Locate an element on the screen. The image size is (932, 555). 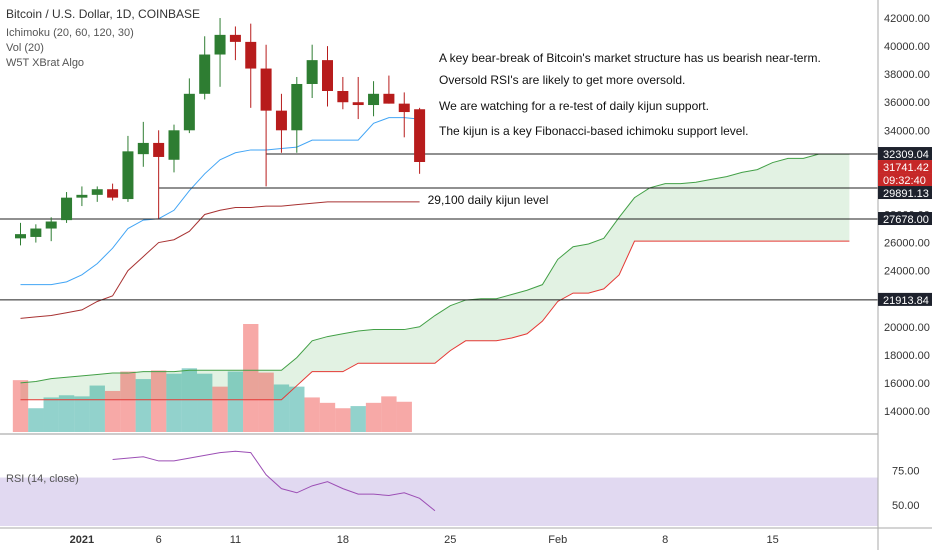
price-tag-label-3: 29891.13 is located at coordinates (906, 194).